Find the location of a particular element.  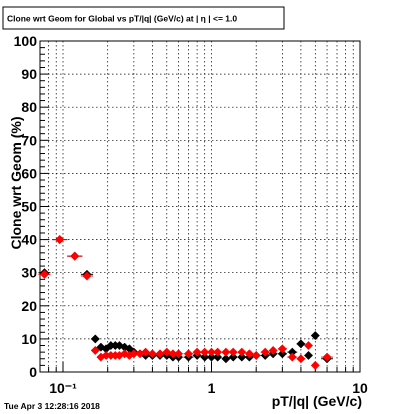

y-tick-label: 60 is located at coordinates (29, 173).